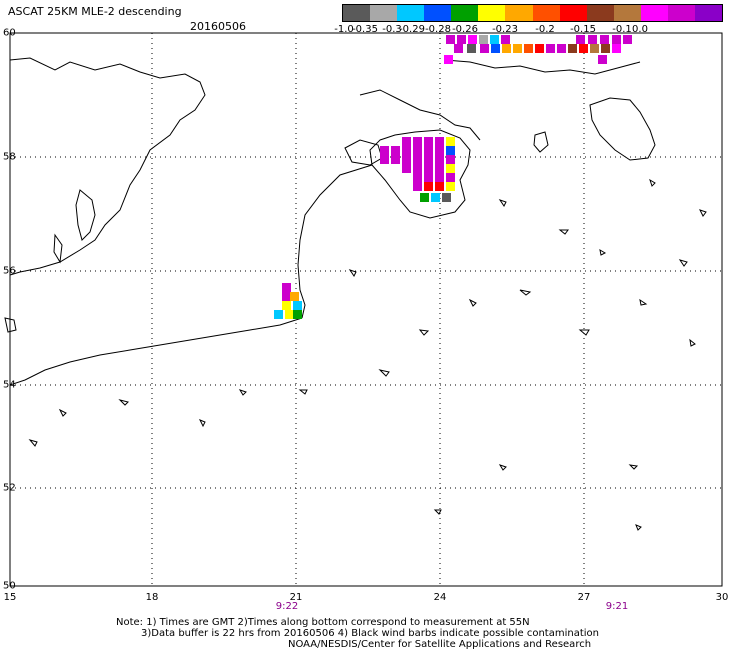 The height and width of the screenshot is (650, 740). What do you see at coordinates (95, 11) in the screenshot?
I see `product-title: ASCAT 25KM MLE-2 descending` at bounding box center [95, 11].